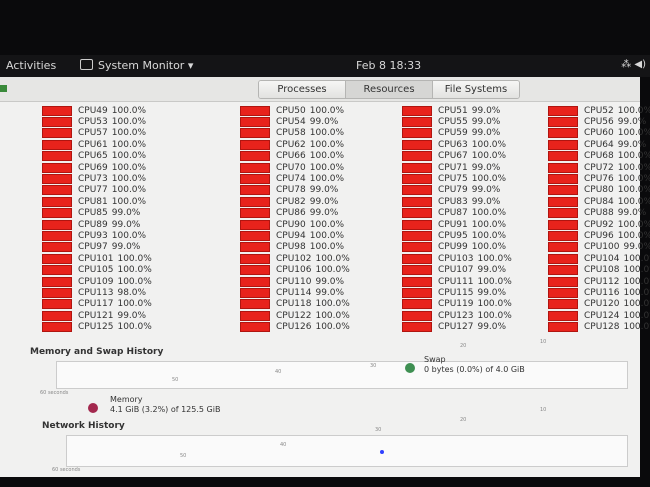 The width and height of the screenshot is (650, 487). I want to click on cpu-label: CPU74, so click(291, 179).